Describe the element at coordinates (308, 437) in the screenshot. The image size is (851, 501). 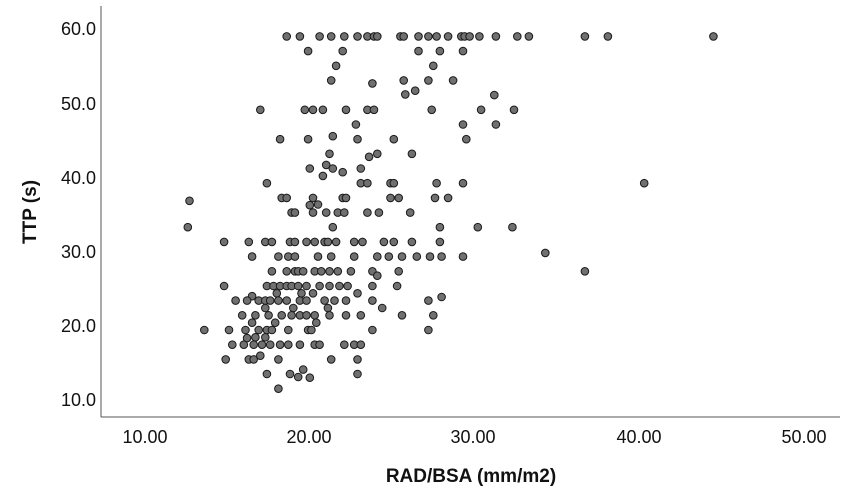
I see `x-tick-label: 20.00` at that location.